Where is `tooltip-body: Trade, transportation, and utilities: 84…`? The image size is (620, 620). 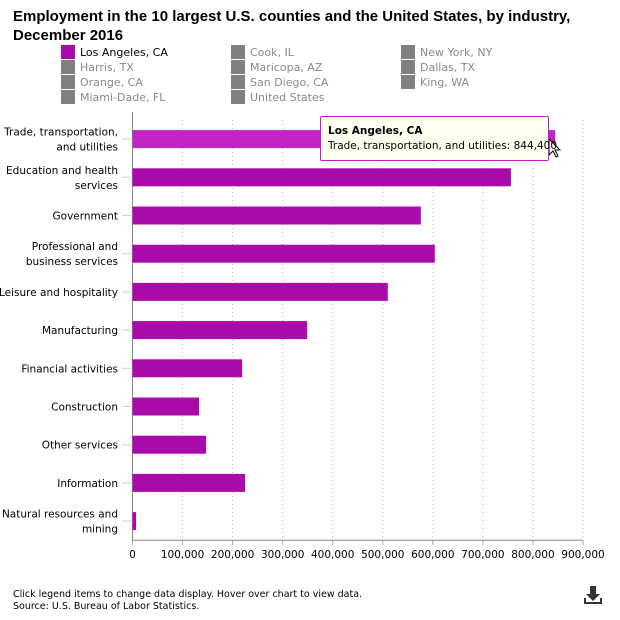
tooltip-body: Trade, transportation, and utilities: 84… is located at coordinates (443, 146).